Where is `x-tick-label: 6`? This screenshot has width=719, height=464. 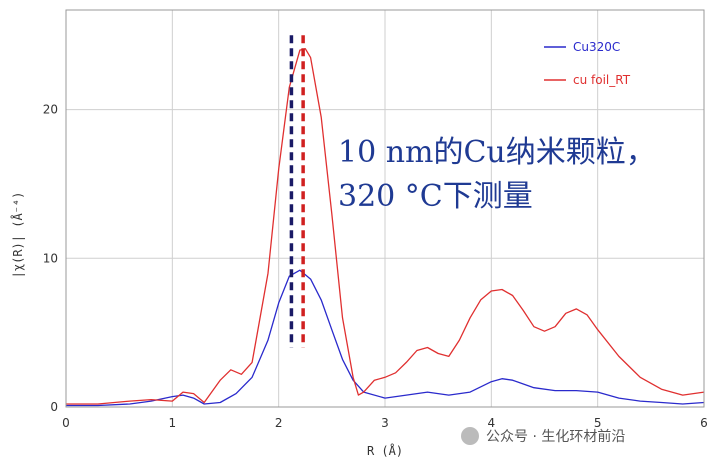
x-tick-label: 6 is located at coordinates (704, 423).